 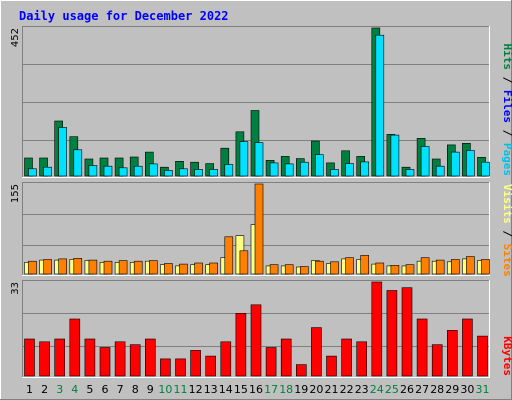 I want to click on x-tick-label-13: 13, so click(x=211, y=389).